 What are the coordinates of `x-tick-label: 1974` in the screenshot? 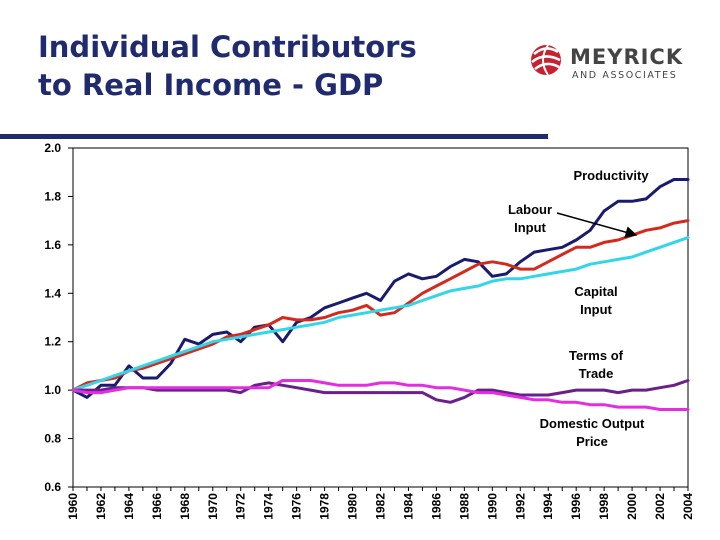 It's located at (269, 506).